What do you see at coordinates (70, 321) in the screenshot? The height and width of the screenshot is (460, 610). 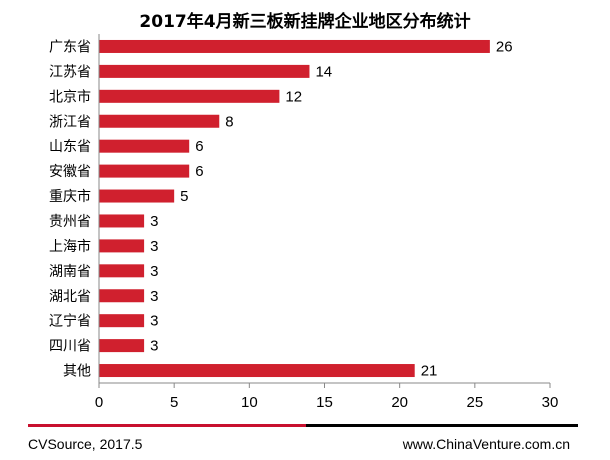 I see `category-label: 辽宁省` at bounding box center [70, 321].